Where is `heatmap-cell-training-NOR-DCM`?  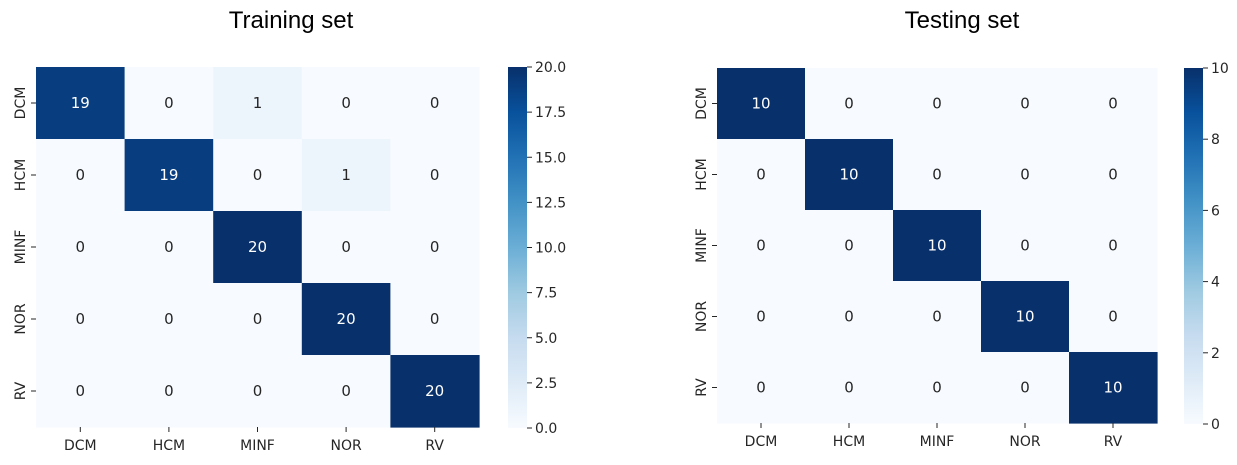
heatmap-cell-training-NOR-DCM is located at coordinates (81, 319).